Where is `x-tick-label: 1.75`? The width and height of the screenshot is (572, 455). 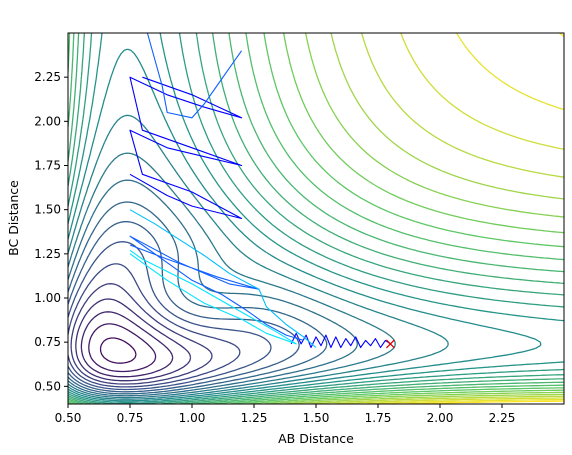 x-tick-label: 1.75 is located at coordinates (378, 418).